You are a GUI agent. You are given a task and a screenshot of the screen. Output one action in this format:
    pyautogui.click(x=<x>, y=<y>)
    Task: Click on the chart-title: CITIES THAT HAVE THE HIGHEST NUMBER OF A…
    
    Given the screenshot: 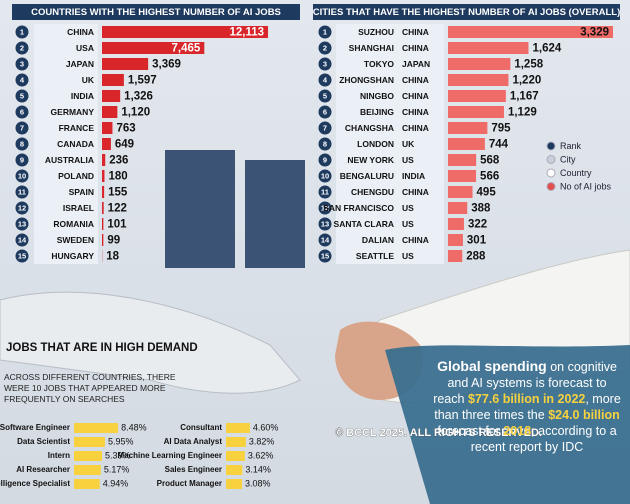 What is the action you would take?
    pyautogui.click(x=467, y=12)
    